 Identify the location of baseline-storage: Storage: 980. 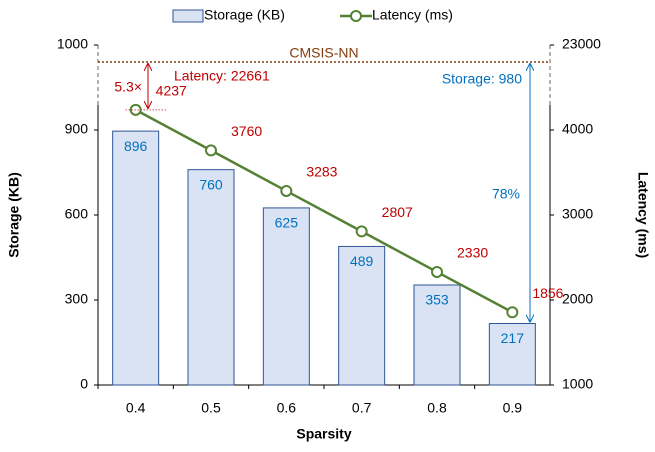
(482, 79).